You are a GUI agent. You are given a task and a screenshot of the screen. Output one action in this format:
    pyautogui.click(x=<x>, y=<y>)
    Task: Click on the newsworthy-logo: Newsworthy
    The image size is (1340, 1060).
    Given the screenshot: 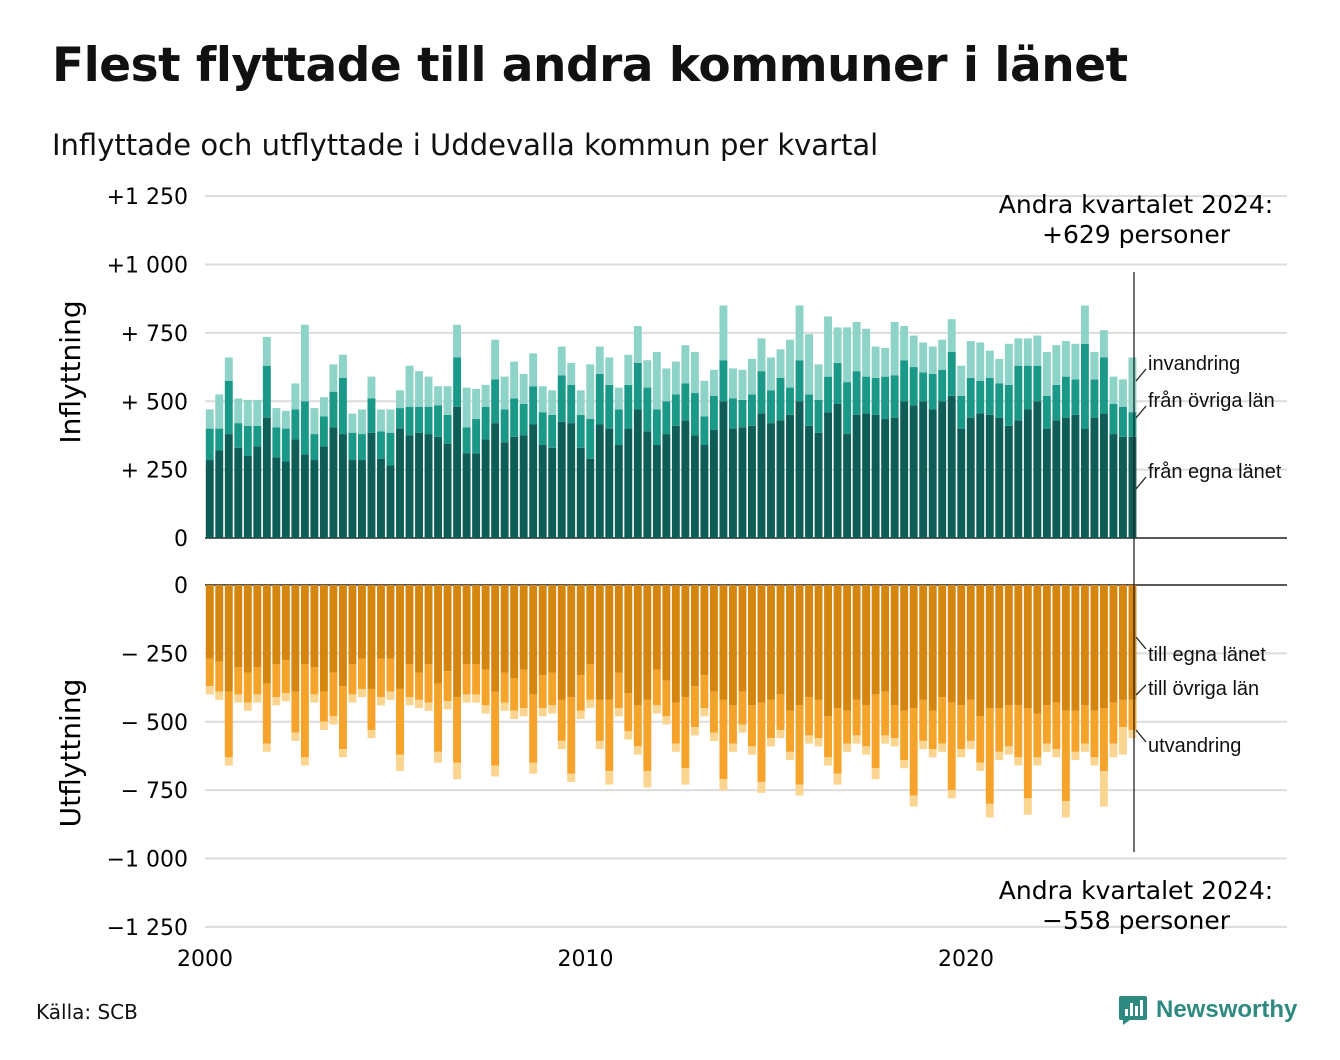 What is the action you would take?
    pyautogui.click(x=1207, y=1010)
    